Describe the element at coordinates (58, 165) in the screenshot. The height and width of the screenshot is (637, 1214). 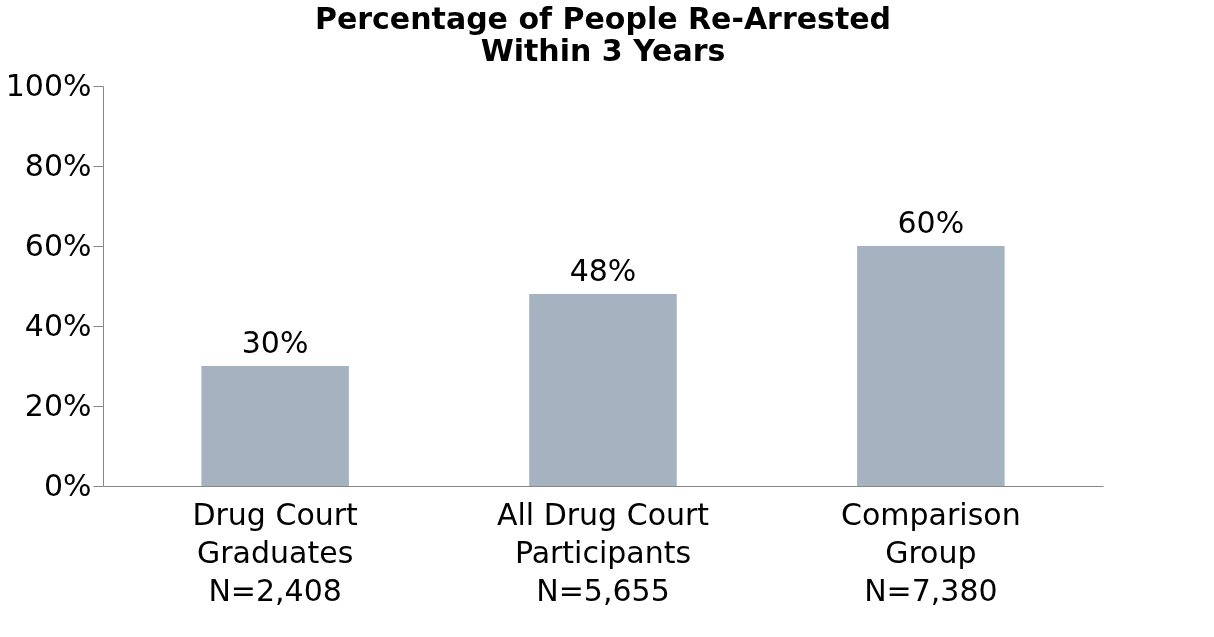
I see `y-tick-label: 80%` at that location.